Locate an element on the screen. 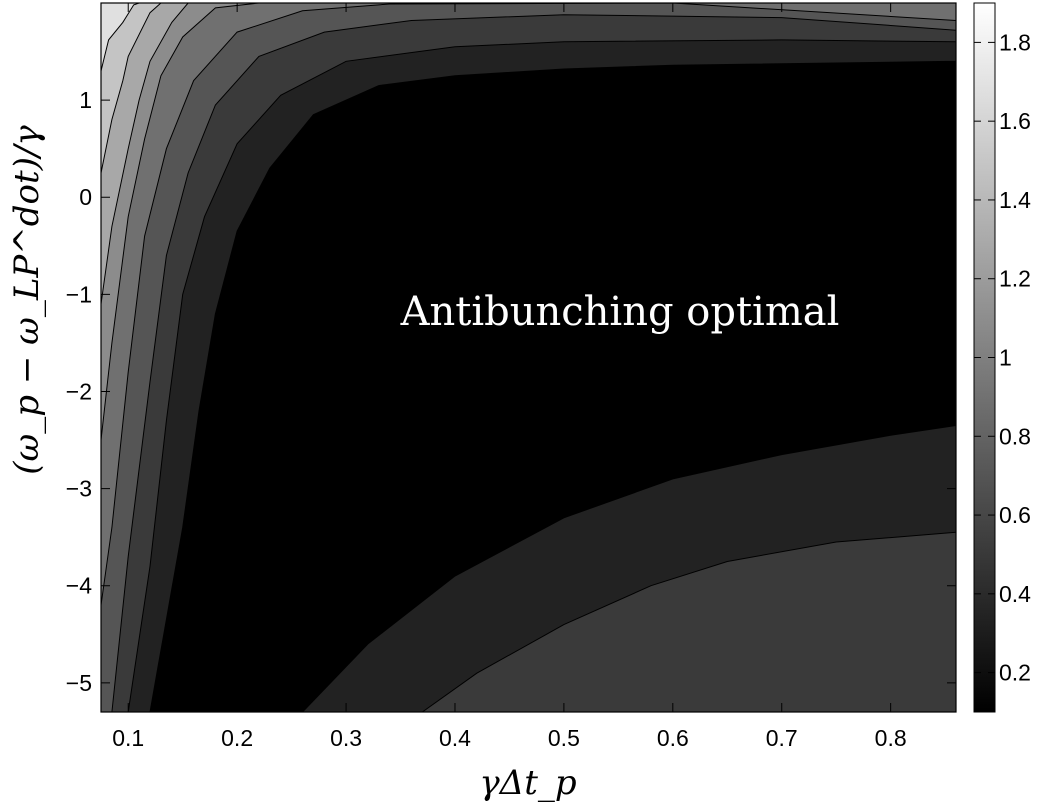  x-tick-label: 0.1 is located at coordinates (128, 738).